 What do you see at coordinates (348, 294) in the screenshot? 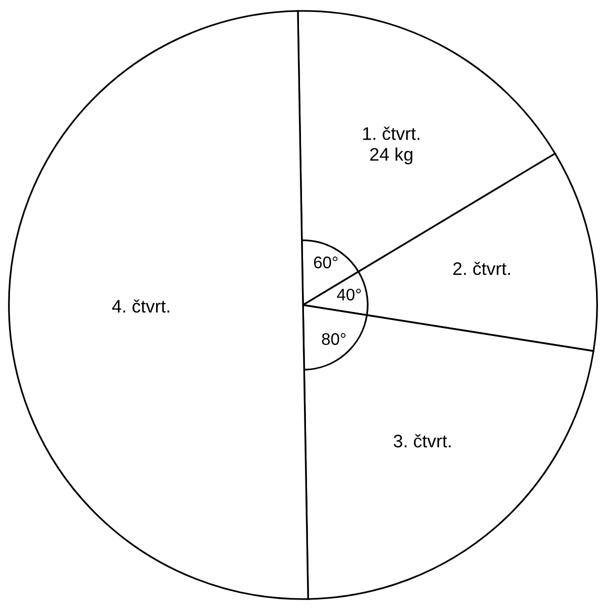
I see `data-label: 40°` at bounding box center [348, 294].